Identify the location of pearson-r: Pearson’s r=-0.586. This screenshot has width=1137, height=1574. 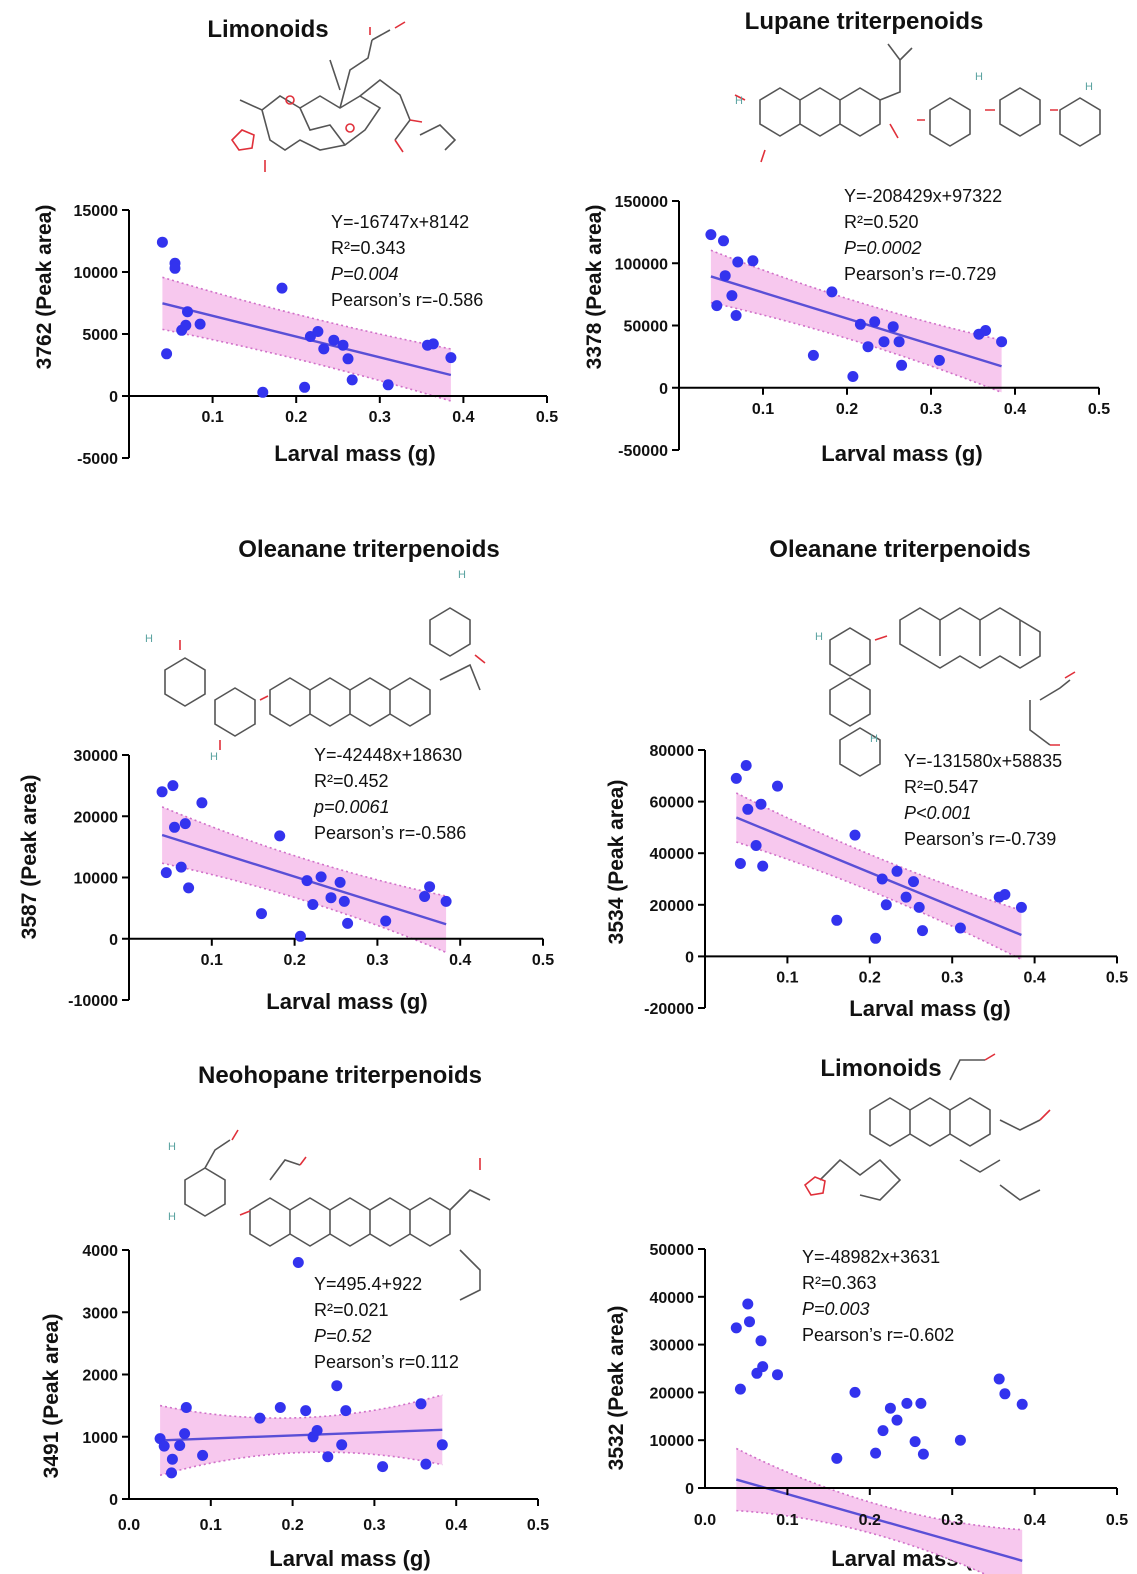
(407, 300).